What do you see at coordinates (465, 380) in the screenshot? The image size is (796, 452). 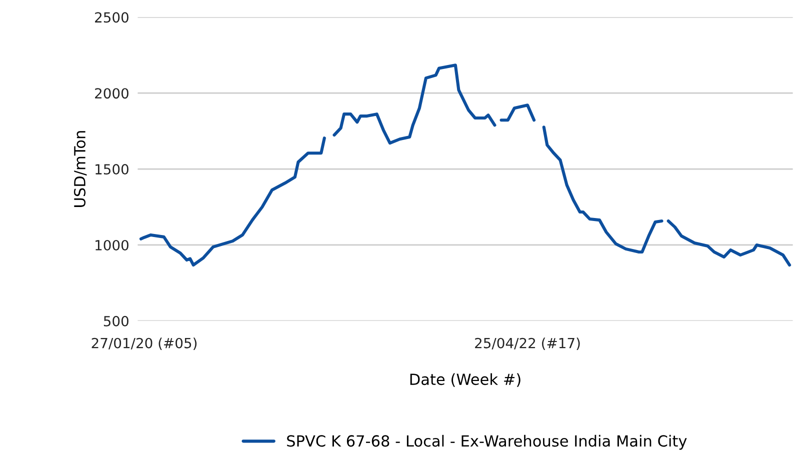 I see `x-axis-title: Date (Week #)` at bounding box center [465, 380].